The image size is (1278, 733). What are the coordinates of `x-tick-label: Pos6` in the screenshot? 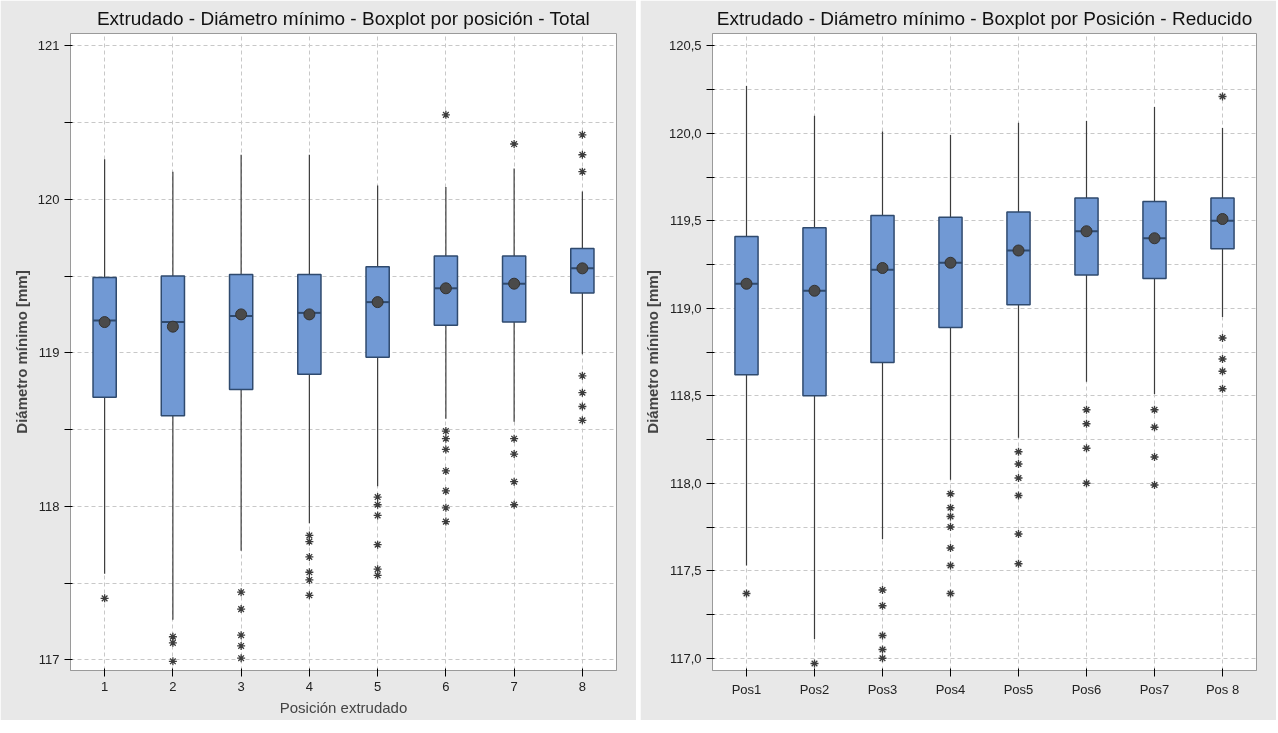 It's located at (1086, 689).